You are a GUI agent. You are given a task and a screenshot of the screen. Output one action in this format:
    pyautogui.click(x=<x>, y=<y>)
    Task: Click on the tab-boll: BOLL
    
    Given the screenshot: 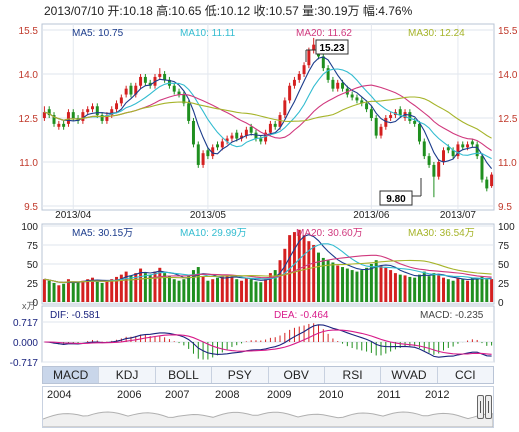 What is the action you would take?
    pyautogui.click(x=184, y=375)
    